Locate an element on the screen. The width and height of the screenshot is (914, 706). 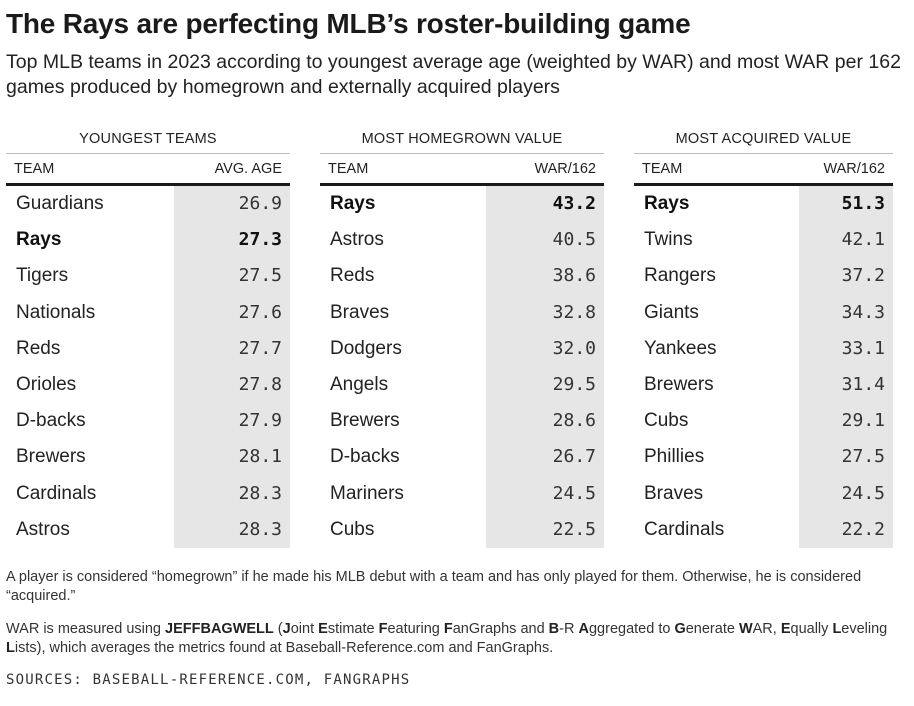
value-cell: 24.5 is located at coordinates (545, 493).